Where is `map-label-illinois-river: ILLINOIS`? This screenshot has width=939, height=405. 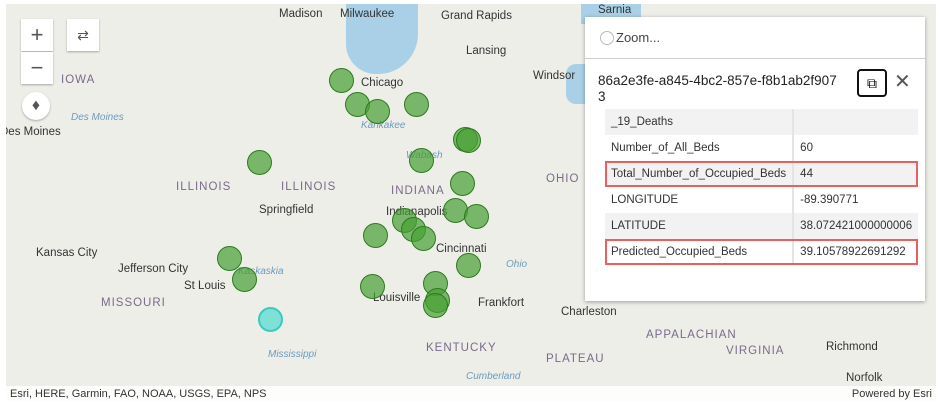 map-label-illinois-river: ILLINOIS is located at coordinates (309, 187).